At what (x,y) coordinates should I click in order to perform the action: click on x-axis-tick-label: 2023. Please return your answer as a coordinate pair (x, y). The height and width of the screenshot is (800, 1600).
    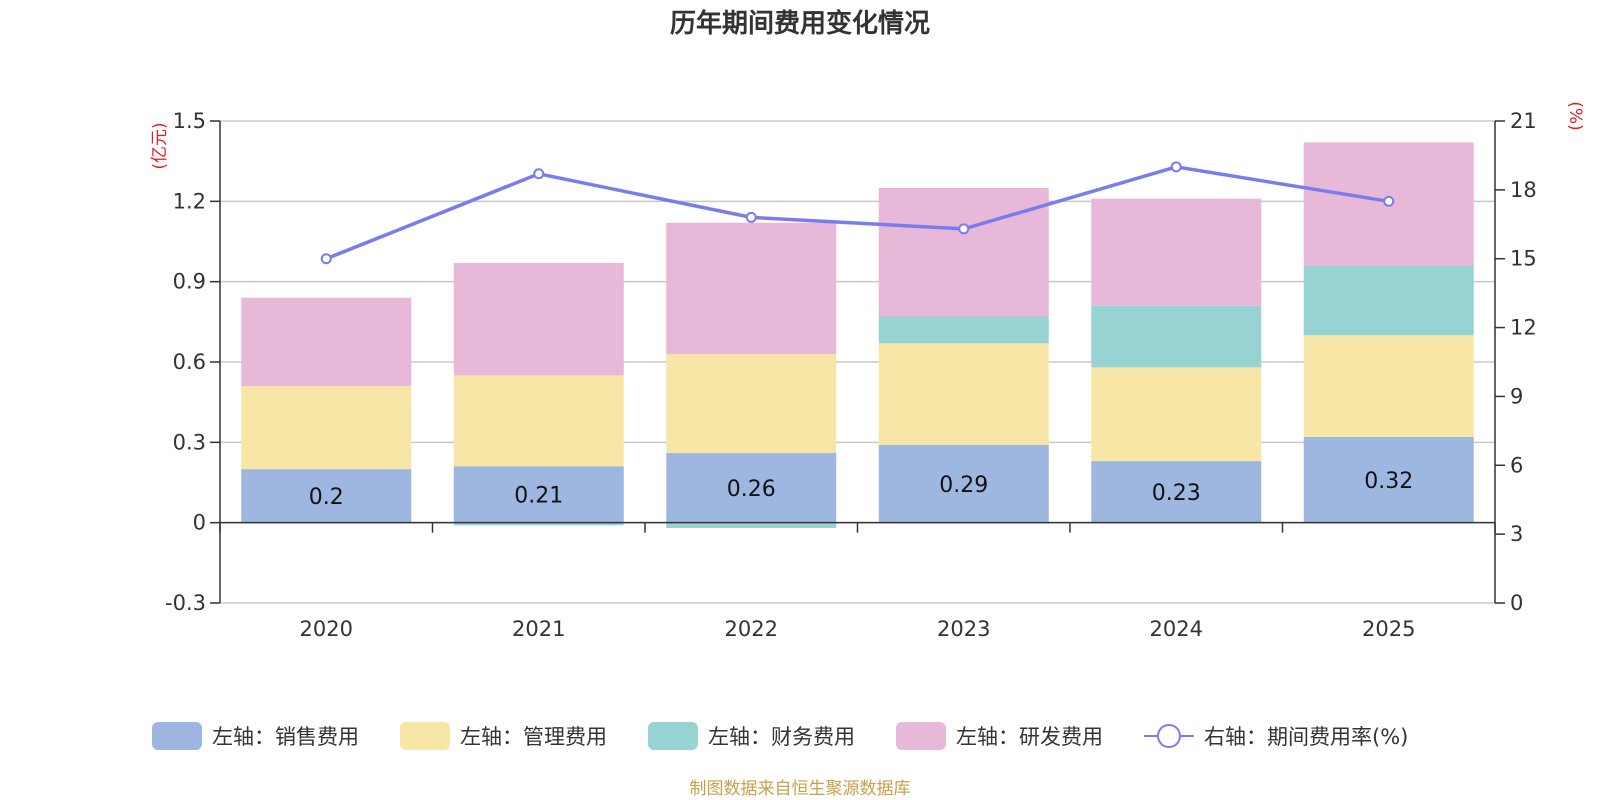
    Looking at the image, I should click on (963, 629).